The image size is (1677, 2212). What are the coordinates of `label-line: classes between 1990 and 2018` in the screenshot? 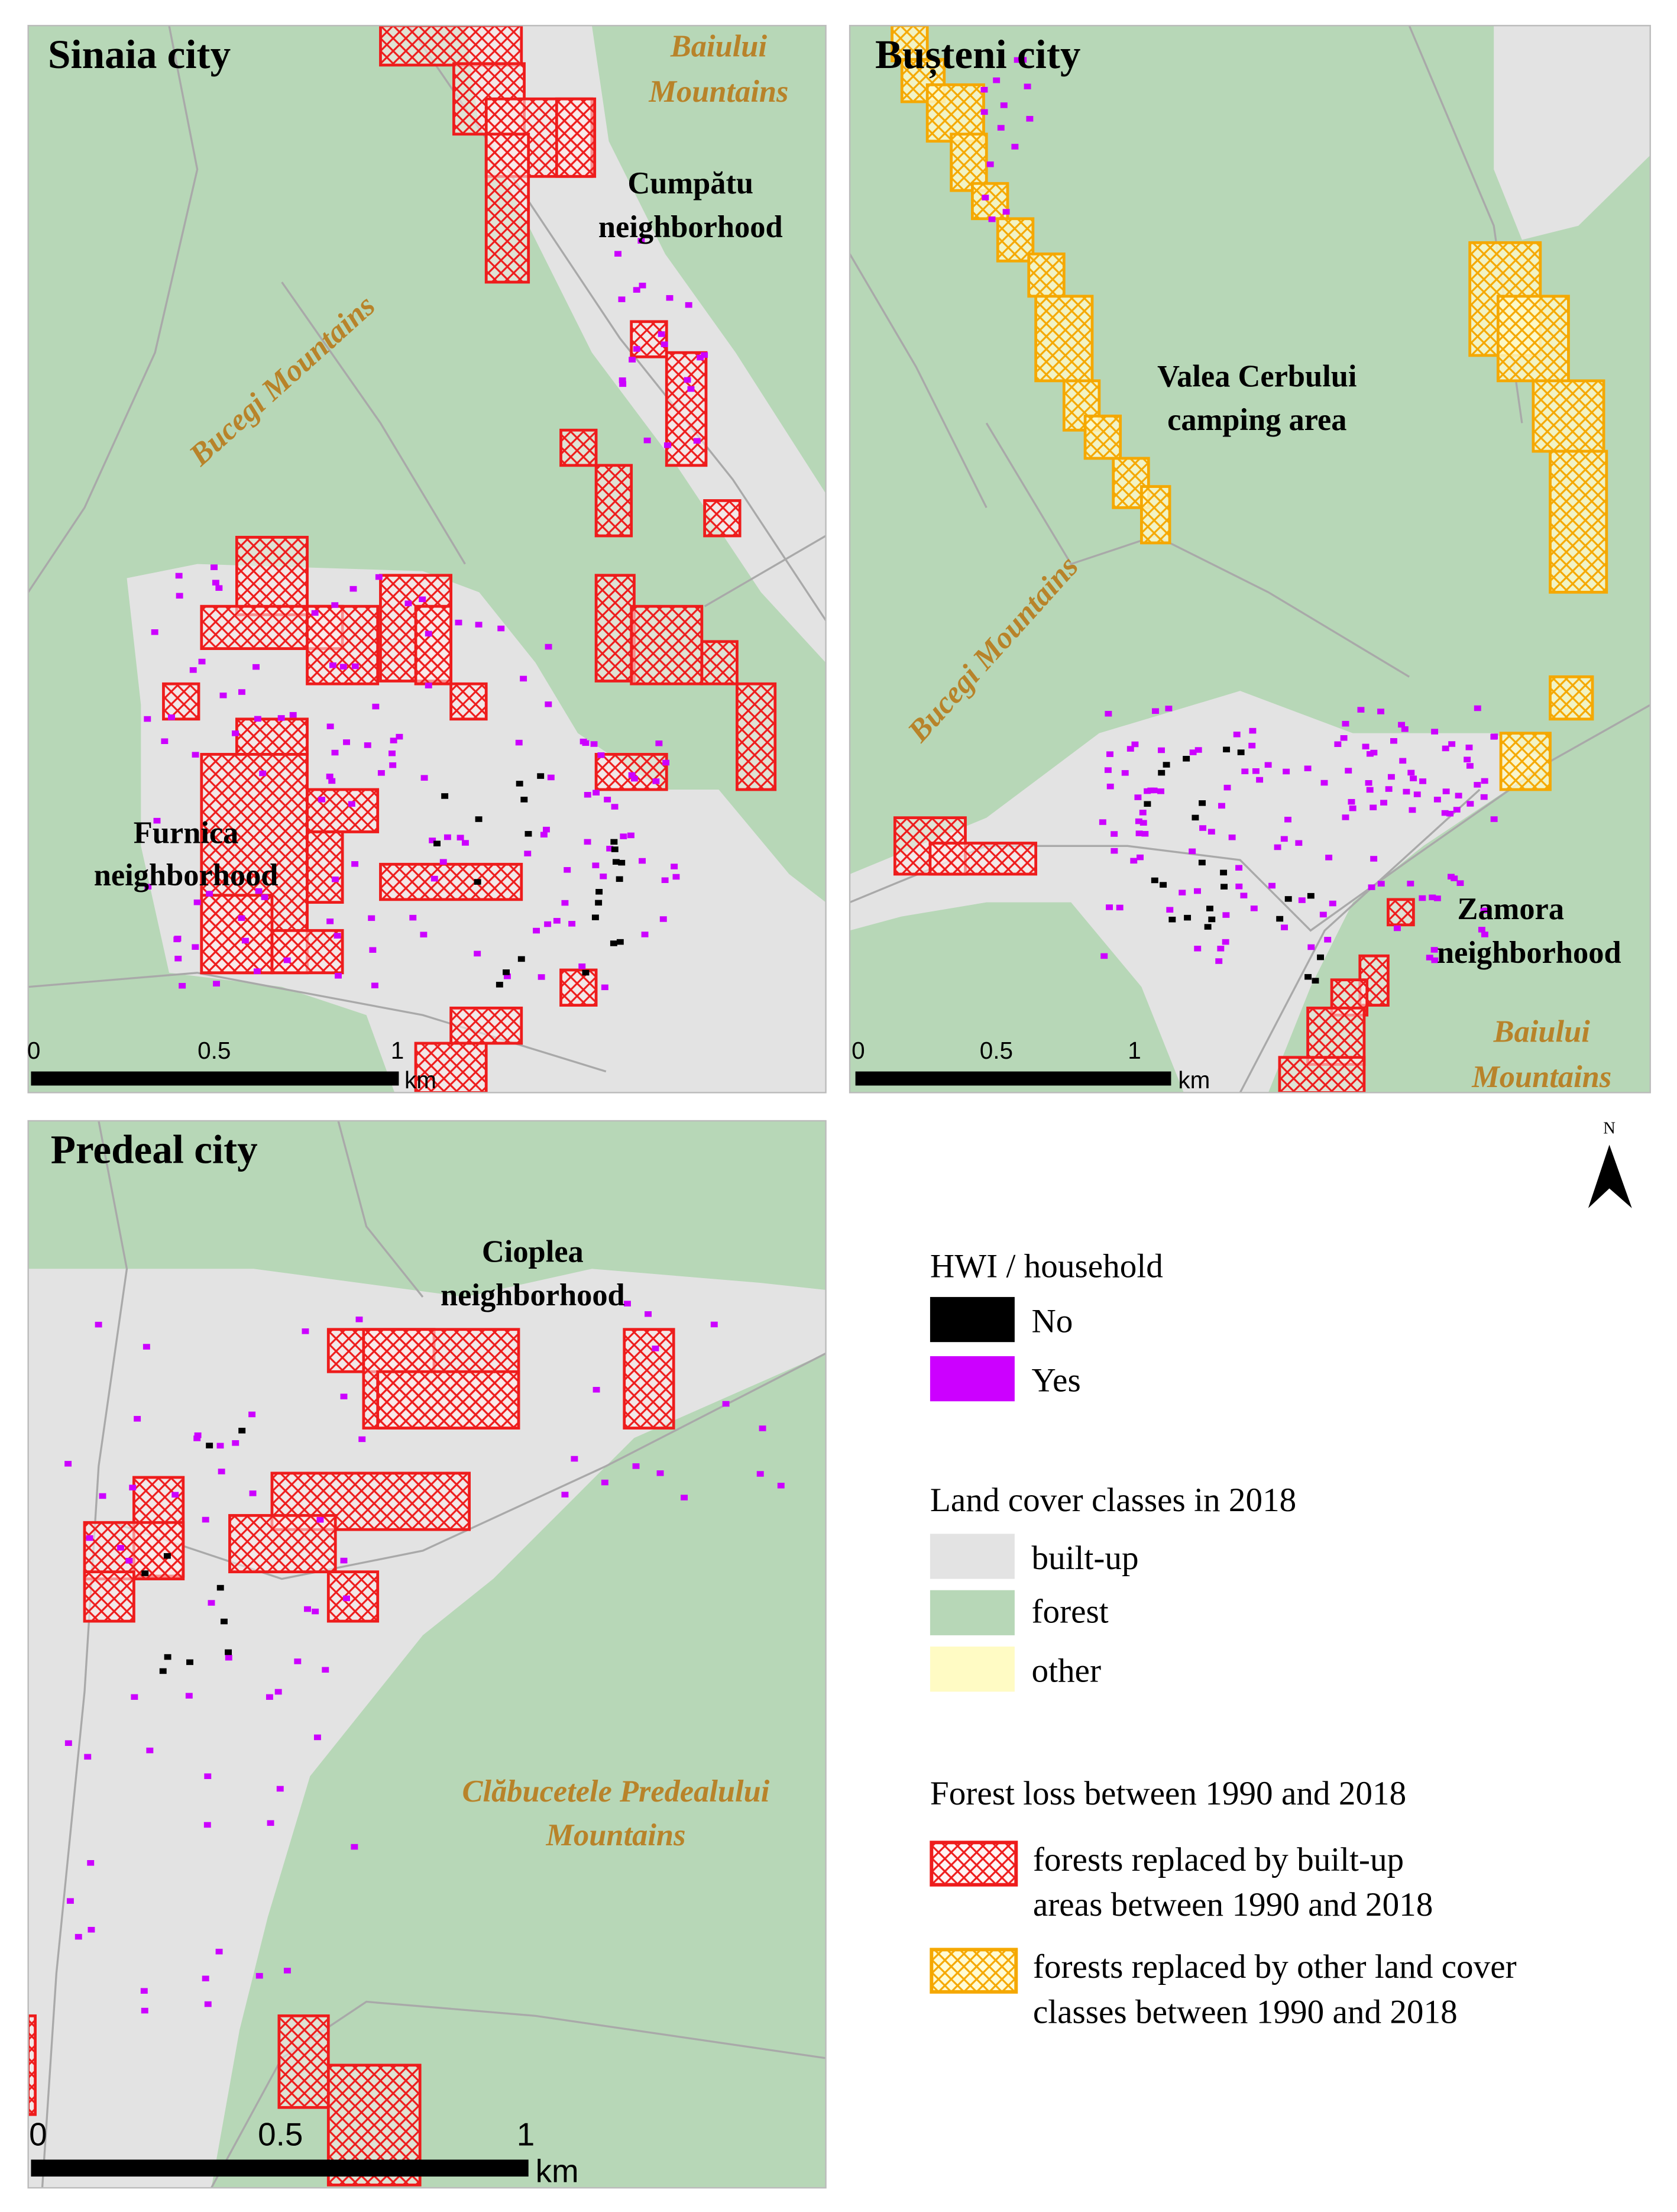 It's located at (1246, 2011).